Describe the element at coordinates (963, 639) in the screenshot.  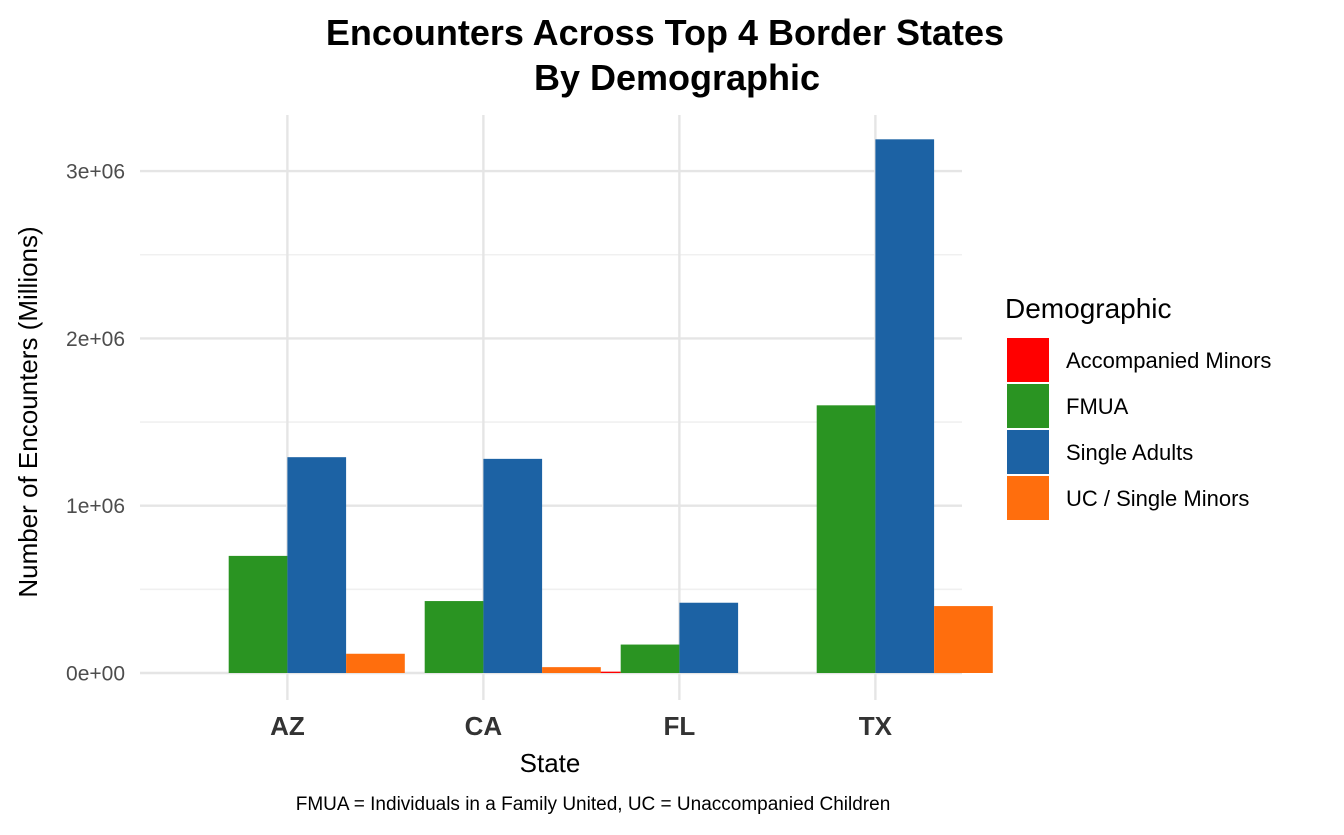
I see `bar-uc-single-minors-tx` at that location.